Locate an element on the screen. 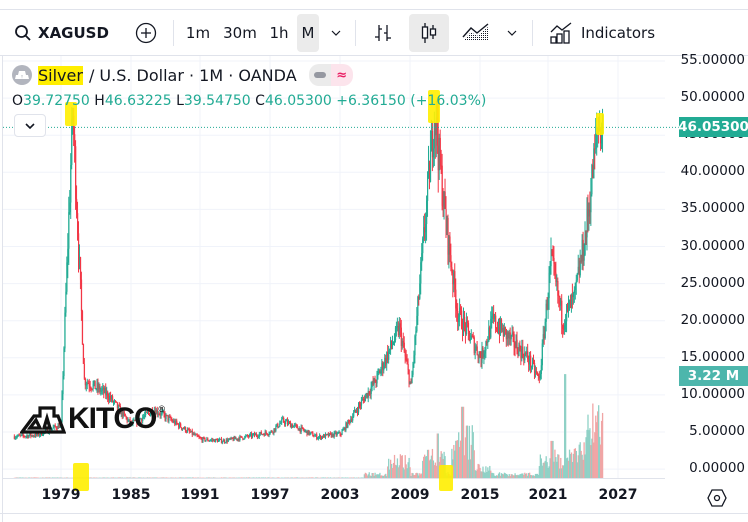 The width and height of the screenshot is (748, 522). registered-mark: ® is located at coordinates (161, 409).